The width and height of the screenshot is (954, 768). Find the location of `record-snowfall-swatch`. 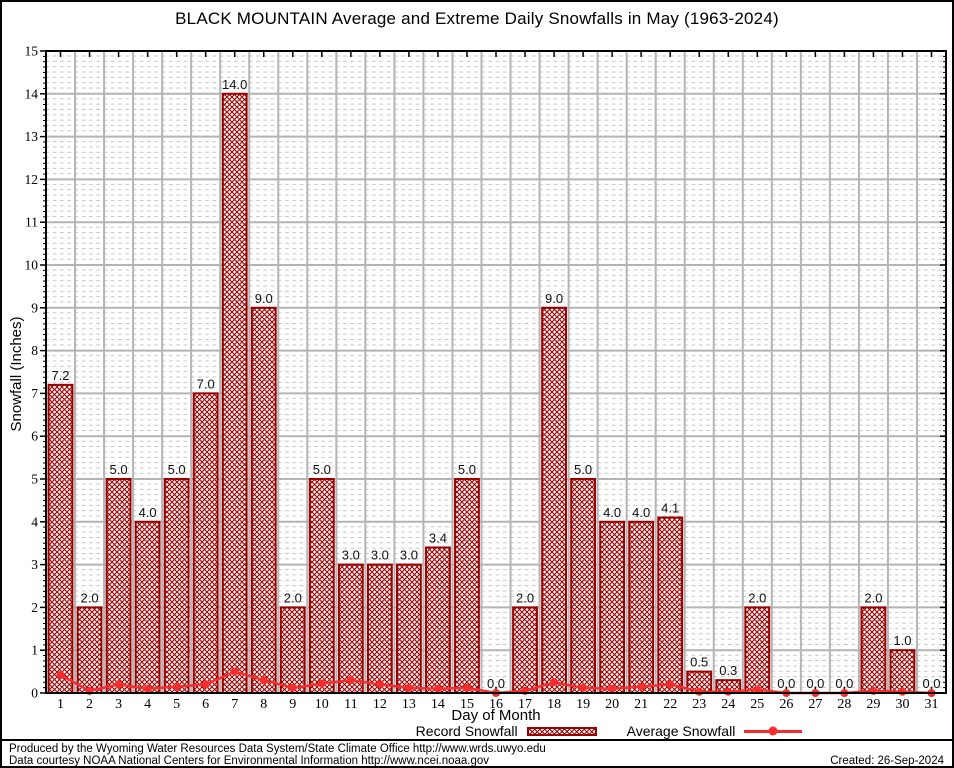

record-snowfall-swatch is located at coordinates (561, 731).